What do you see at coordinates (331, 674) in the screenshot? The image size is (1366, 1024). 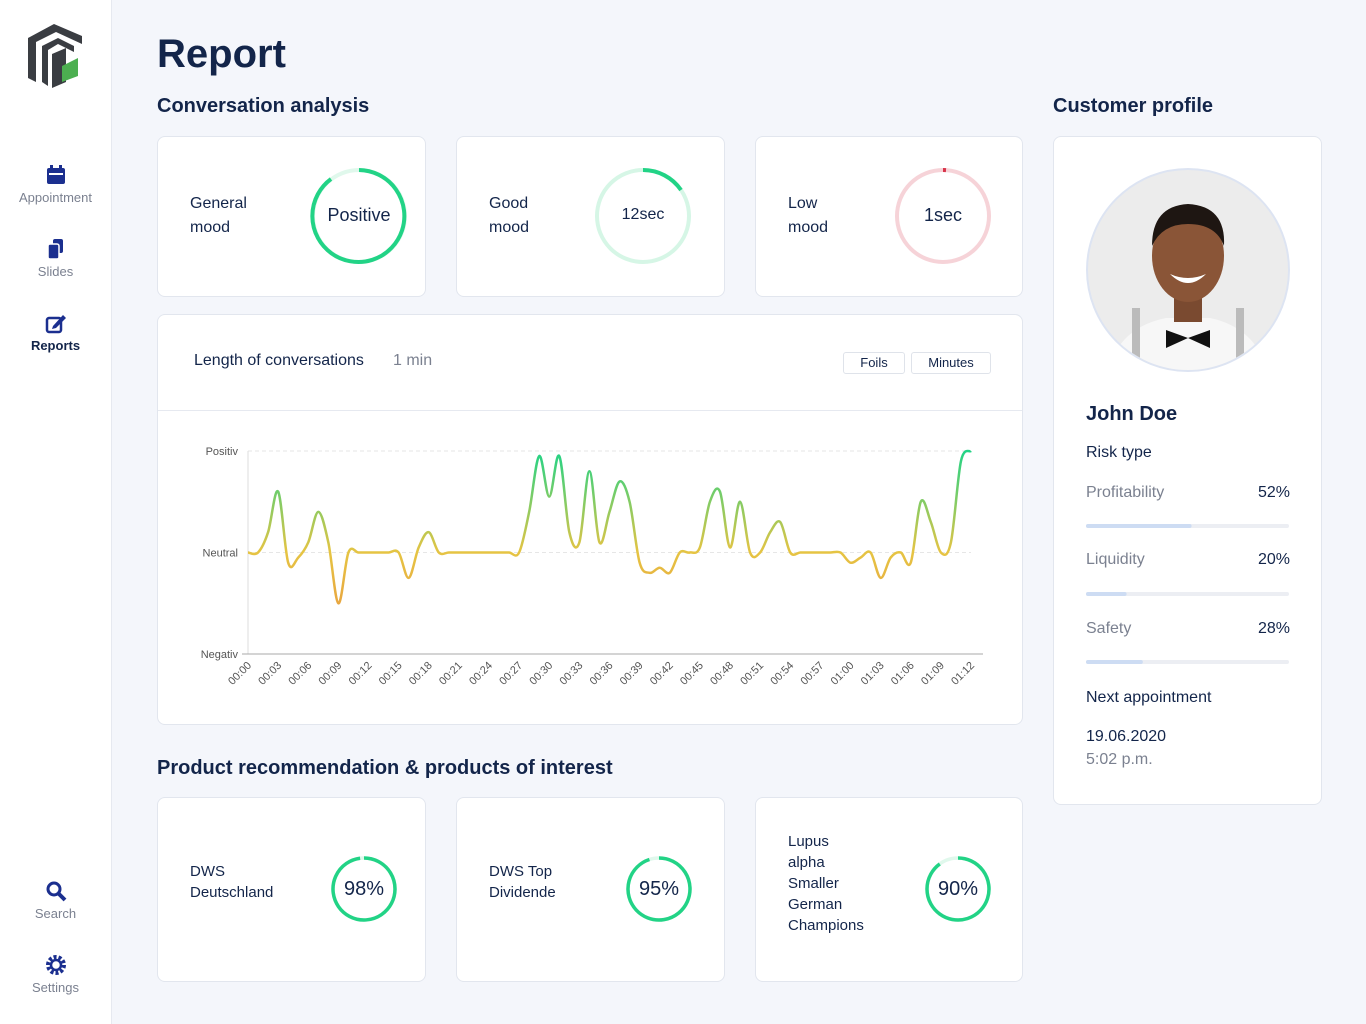 I see `x-tick-label: 00:09` at bounding box center [331, 674].